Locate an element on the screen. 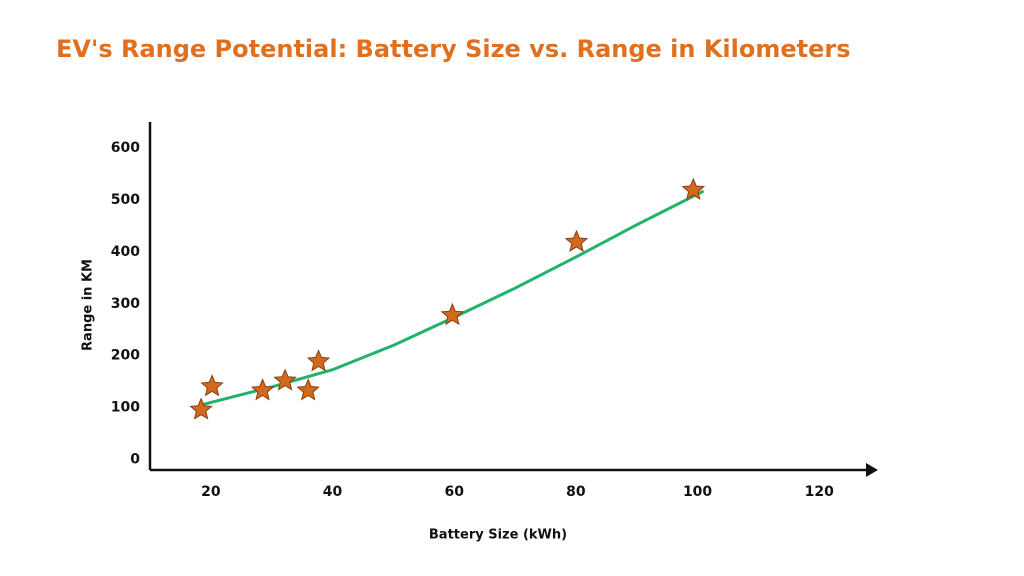 Image resolution: width=1024 pixels, height=576 pixels. y-tick-label: 400 is located at coordinates (125, 252).